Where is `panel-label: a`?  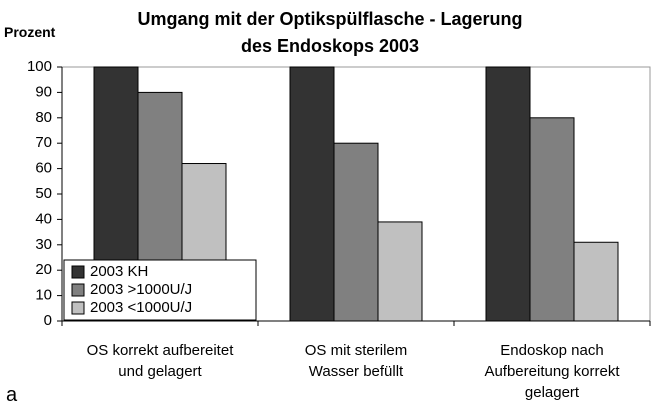 panel-label: a is located at coordinates (12, 395).